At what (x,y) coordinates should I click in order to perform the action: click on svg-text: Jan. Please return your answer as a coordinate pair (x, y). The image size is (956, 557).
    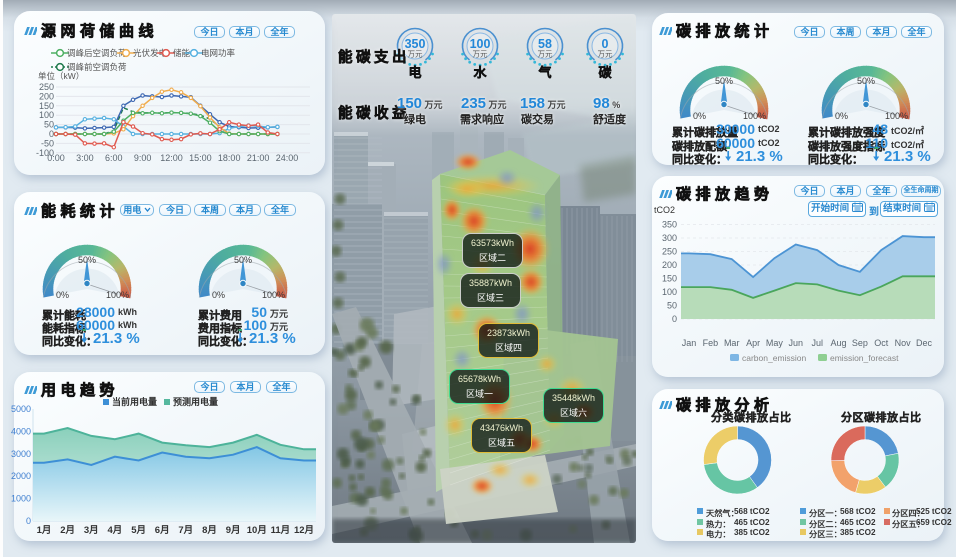
    Looking at the image, I should click on (689, 343).